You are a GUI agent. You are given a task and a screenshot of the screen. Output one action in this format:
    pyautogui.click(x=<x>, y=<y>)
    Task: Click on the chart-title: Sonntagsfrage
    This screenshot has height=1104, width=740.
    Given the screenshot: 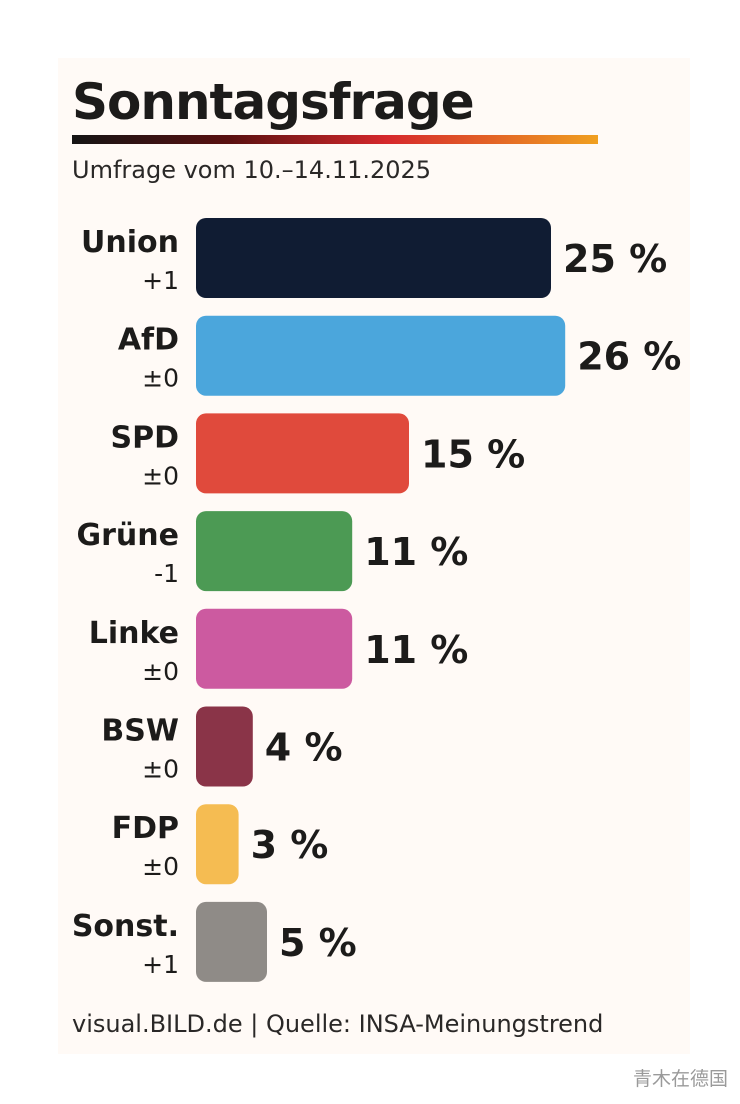 What is the action you would take?
    pyautogui.click(x=273, y=102)
    